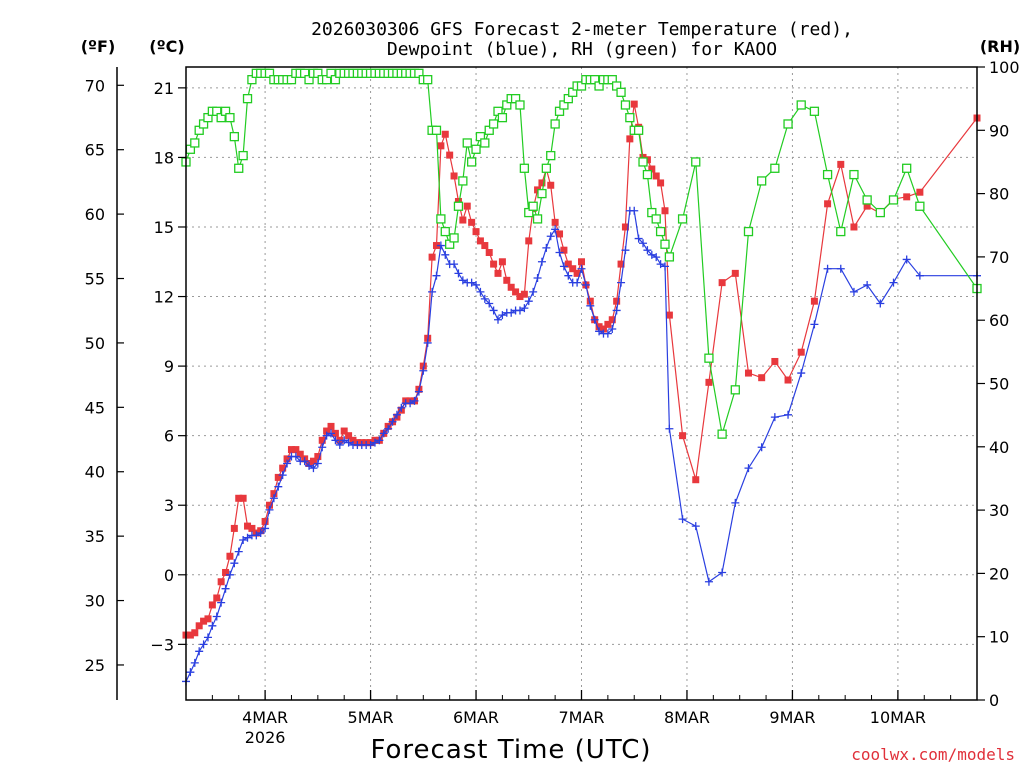  What do you see at coordinates (95, 85) in the screenshot?
I see `fahrenheit-tick-label: 70` at bounding box center [95, 85].